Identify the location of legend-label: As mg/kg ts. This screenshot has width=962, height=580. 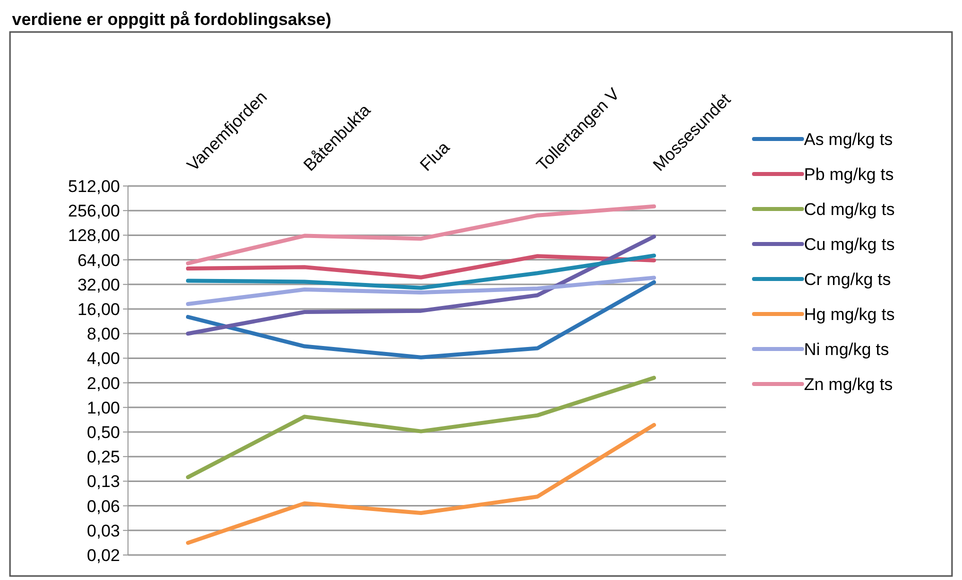
(848, 139).